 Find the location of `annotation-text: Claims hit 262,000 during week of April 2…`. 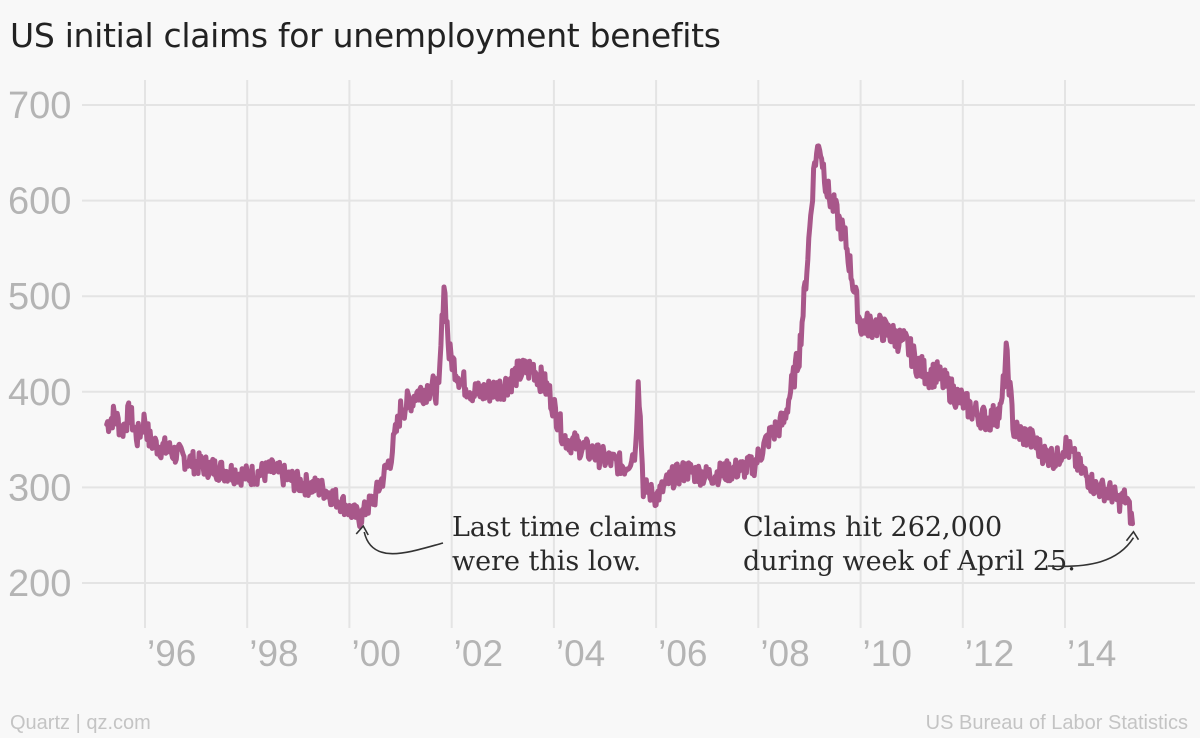

annotation-text: Claims hit 262,000 during week of April 2… is located at coordinates (909, 544).